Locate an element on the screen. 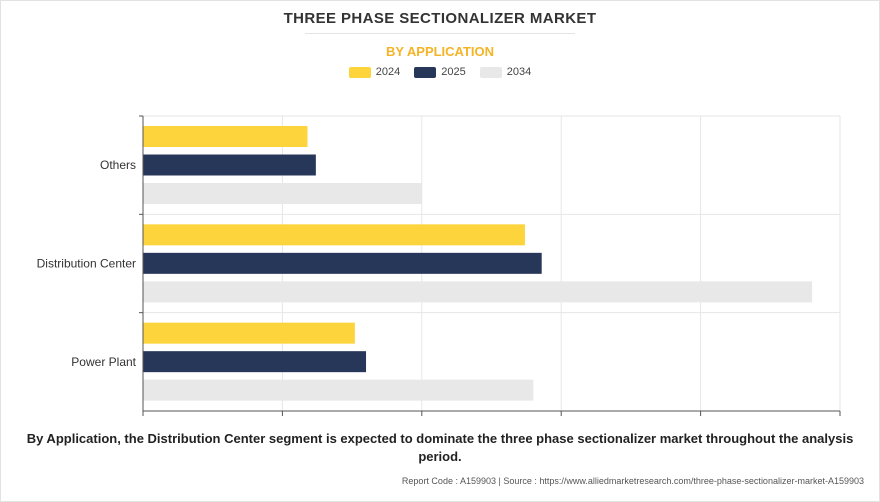 The image size is (880, 502). category-label: Distribution Center is located at coordinates (86, 264).